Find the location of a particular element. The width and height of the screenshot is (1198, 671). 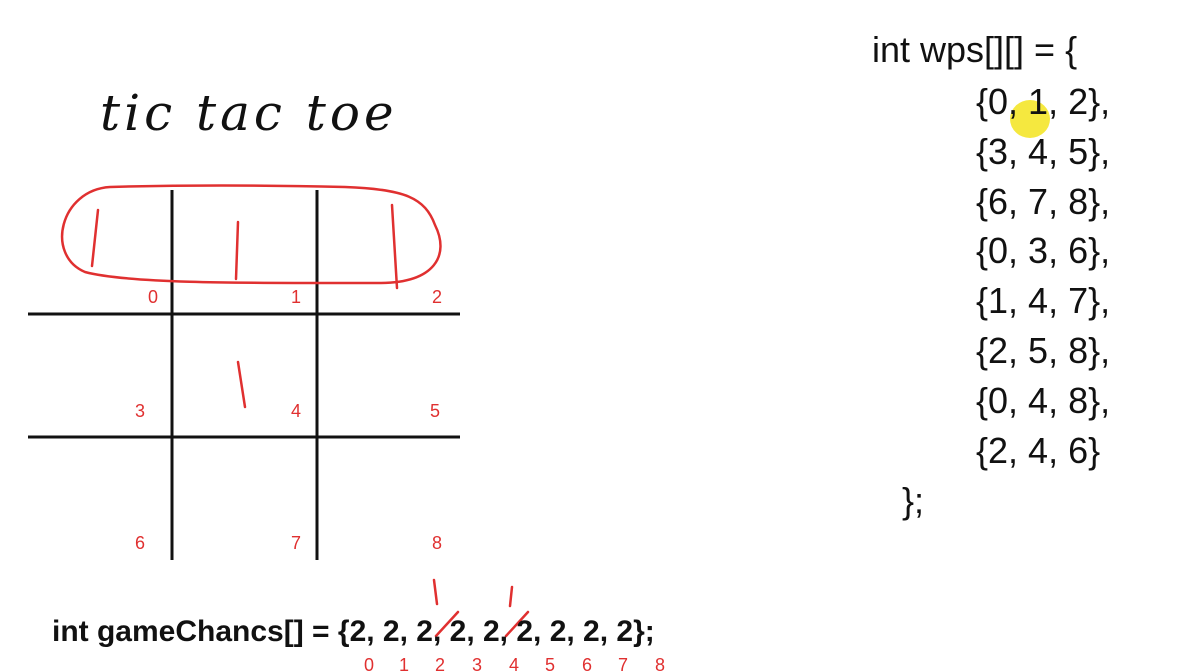

wps-closing: }; is located at coordinates (913, 500).